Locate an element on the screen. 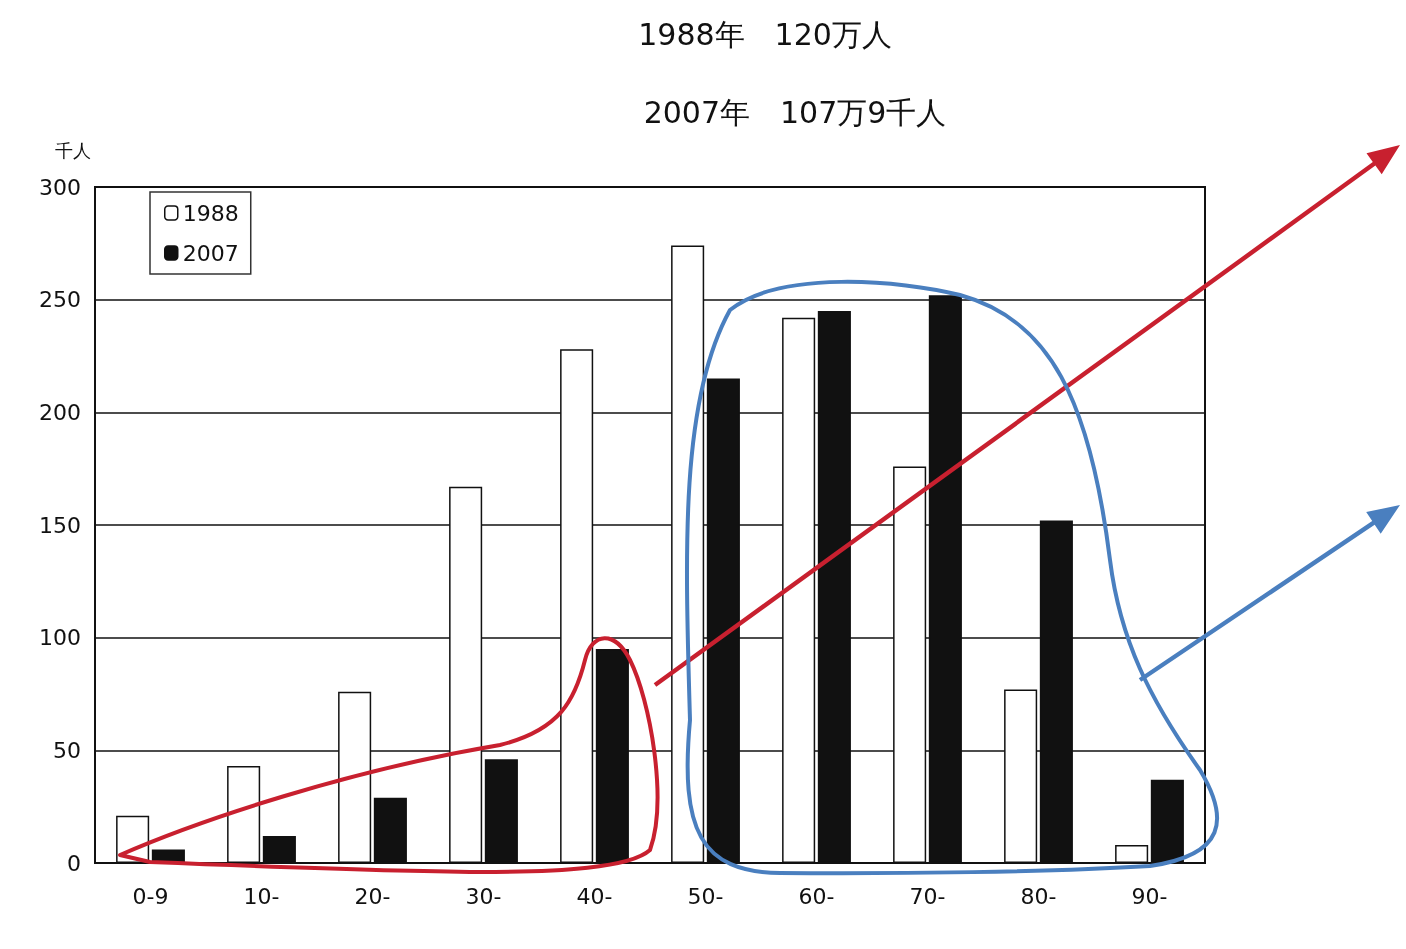 Image resolution: width=1406 pixels, height=949 pixels. y-tick-label: 0 is located at coordinates (74, 863).